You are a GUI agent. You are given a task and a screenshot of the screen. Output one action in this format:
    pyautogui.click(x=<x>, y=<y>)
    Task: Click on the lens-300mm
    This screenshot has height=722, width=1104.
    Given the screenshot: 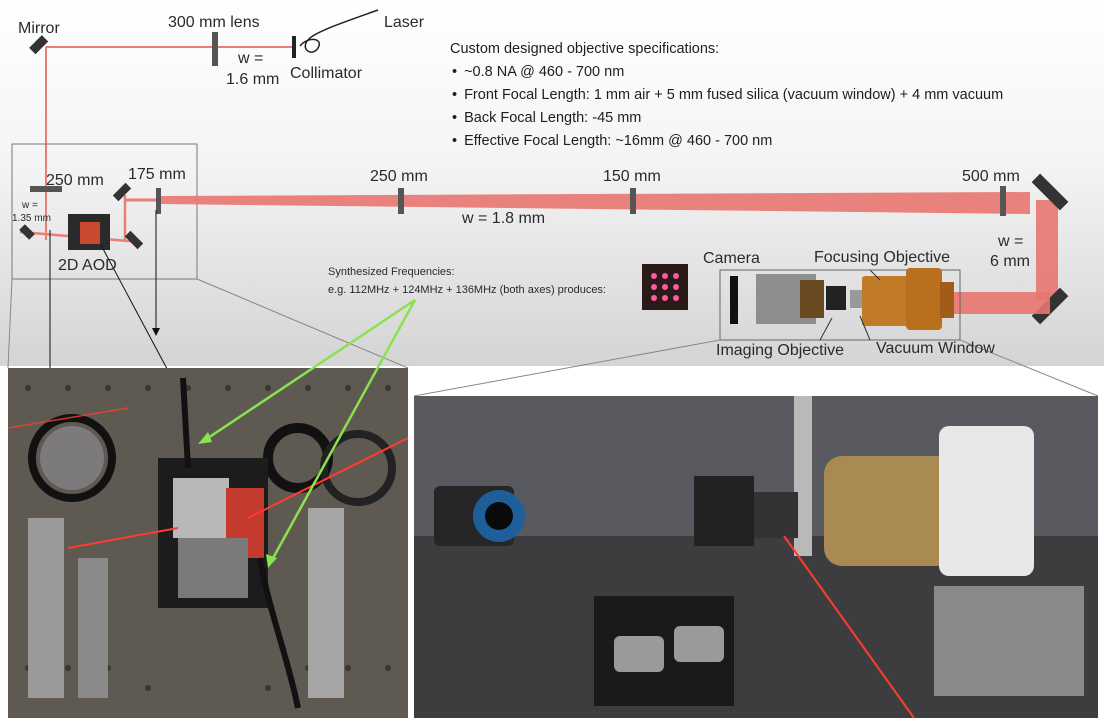 What is the action you would take?
    pyautogui.click(x=215, y=49)
    